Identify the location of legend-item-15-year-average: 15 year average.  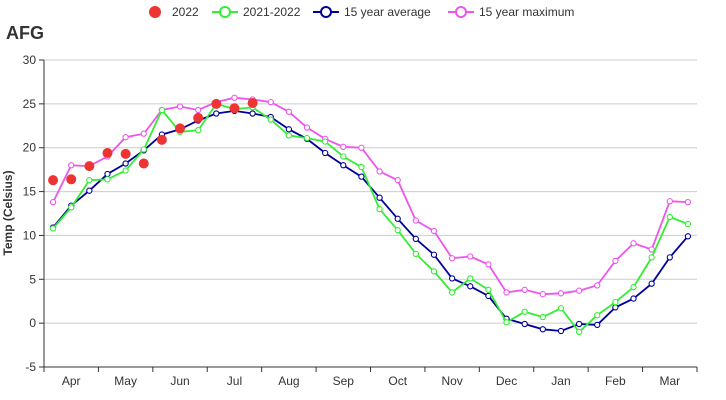
(372, 12).